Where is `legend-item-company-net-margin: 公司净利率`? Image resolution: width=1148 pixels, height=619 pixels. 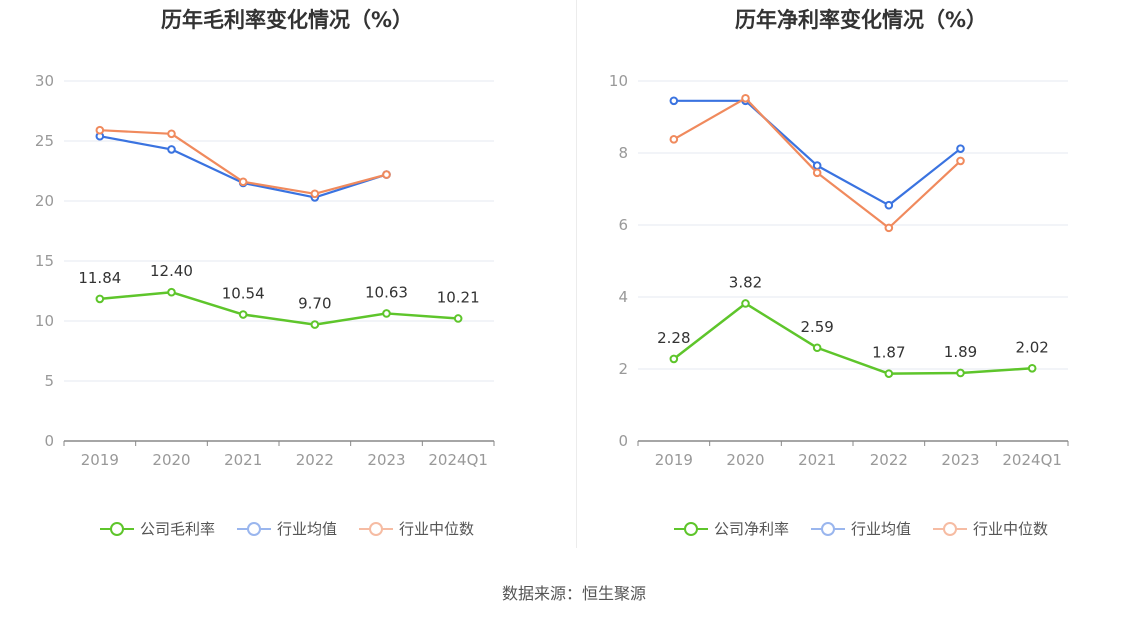 legend-item-company-net-margin: 公司净利率 is located at coordinates (731, 528).